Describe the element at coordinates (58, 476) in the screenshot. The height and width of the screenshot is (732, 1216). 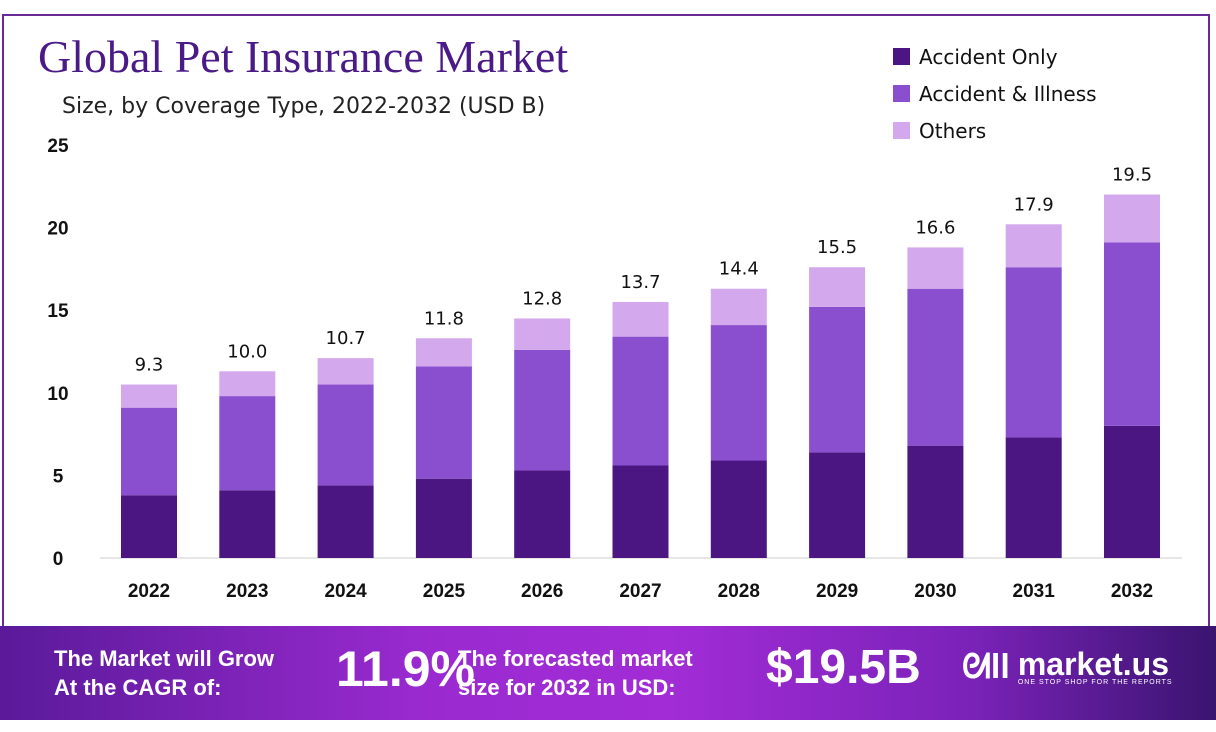
I see `y-tick-label: 5` at that location.